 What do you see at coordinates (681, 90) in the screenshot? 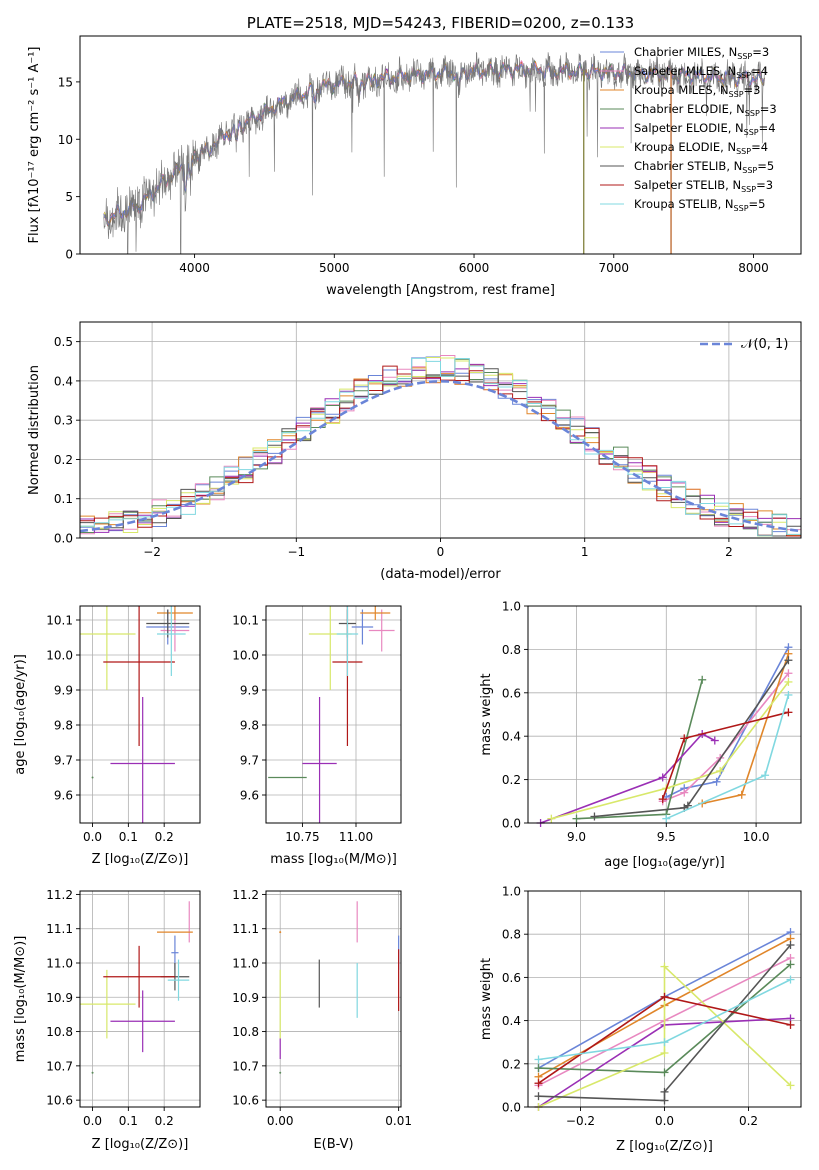
I see `legend-label-text: Kroupa MILES, N` at bounding box center [681, 90].